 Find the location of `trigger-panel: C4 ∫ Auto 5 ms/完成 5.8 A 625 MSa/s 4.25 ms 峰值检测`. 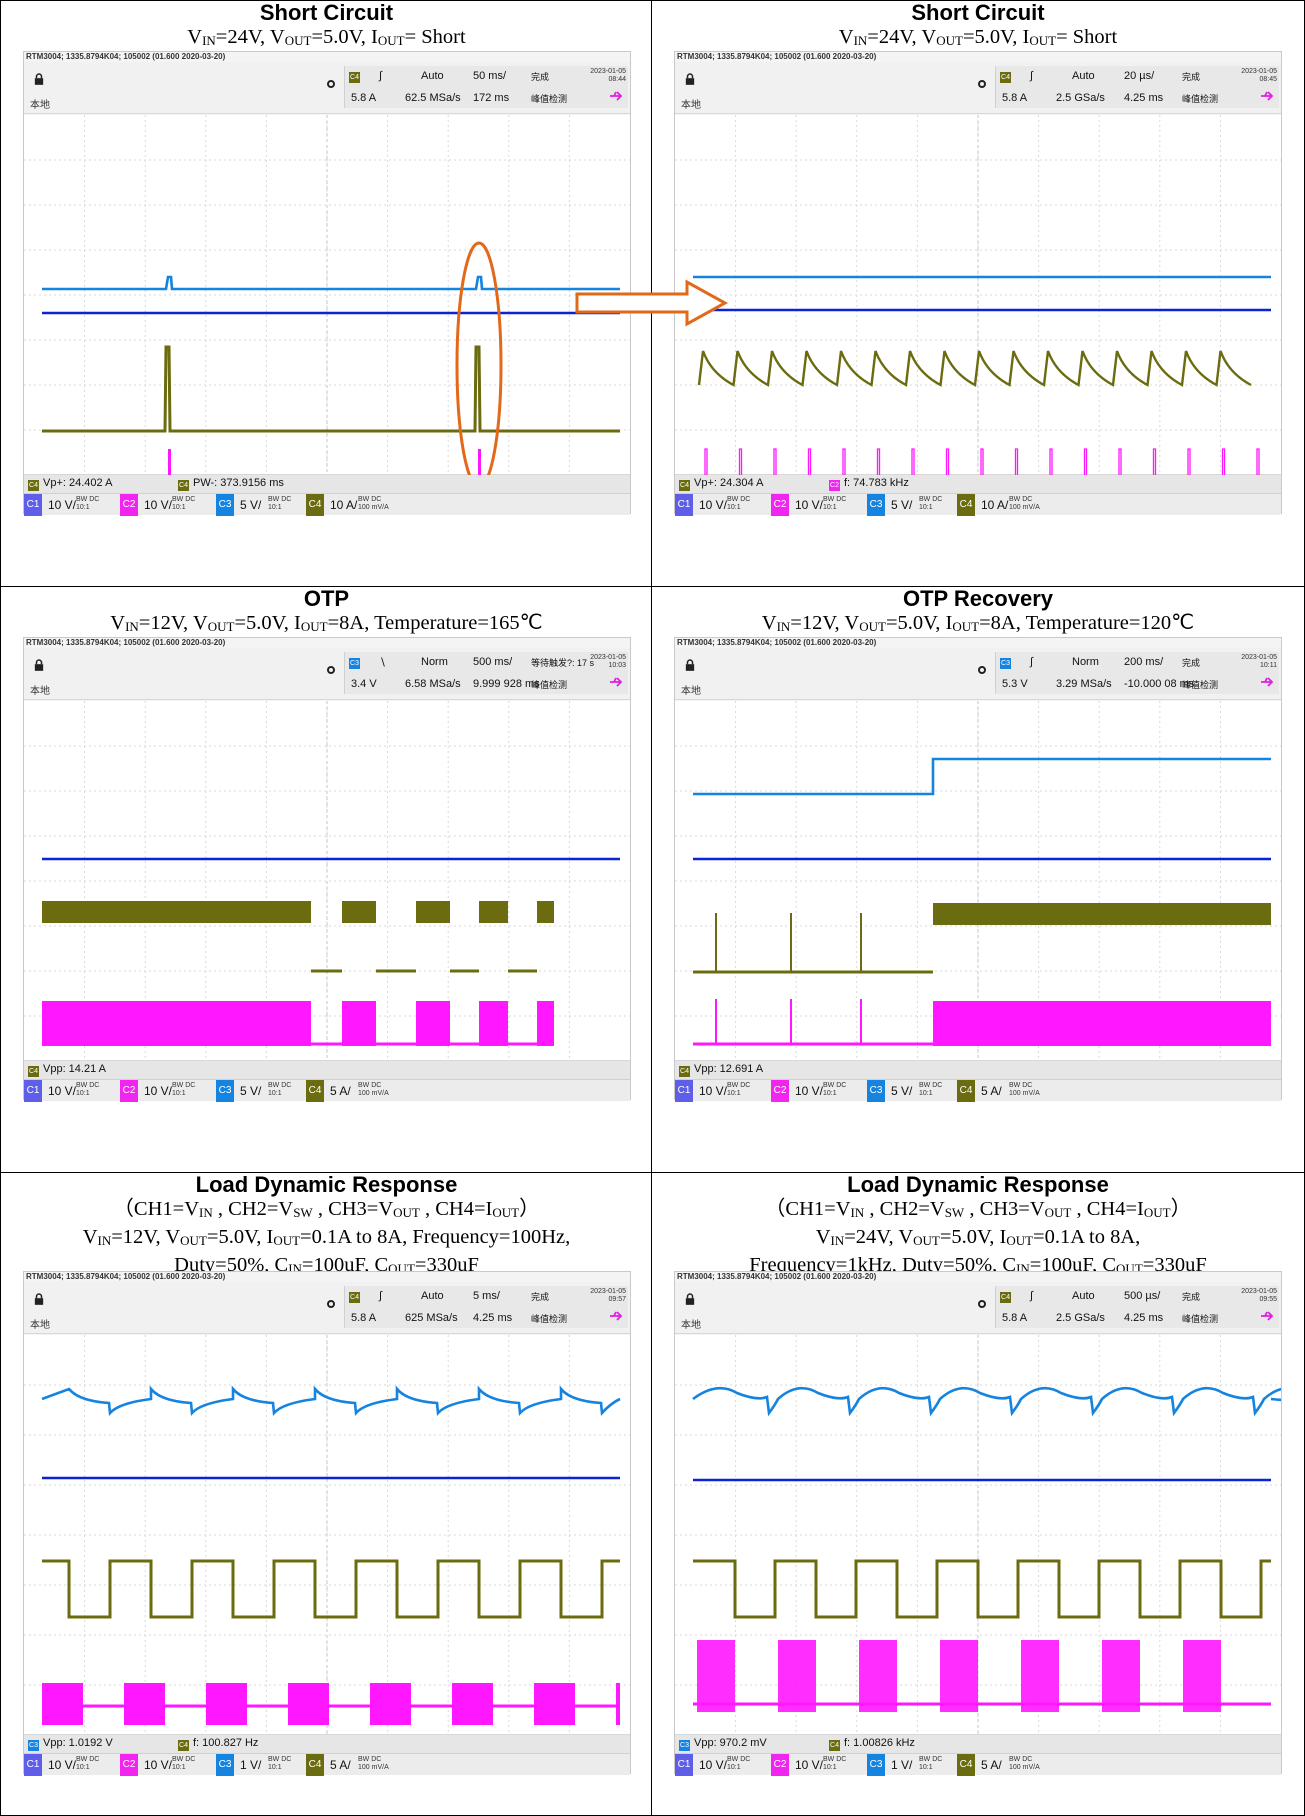

trigger-panel: C4 ∫ Auto 5 ms/完成 5.8 A 625 MSa/s 4.25 ms 峰值检测 is located at coordinates (486, 1307).